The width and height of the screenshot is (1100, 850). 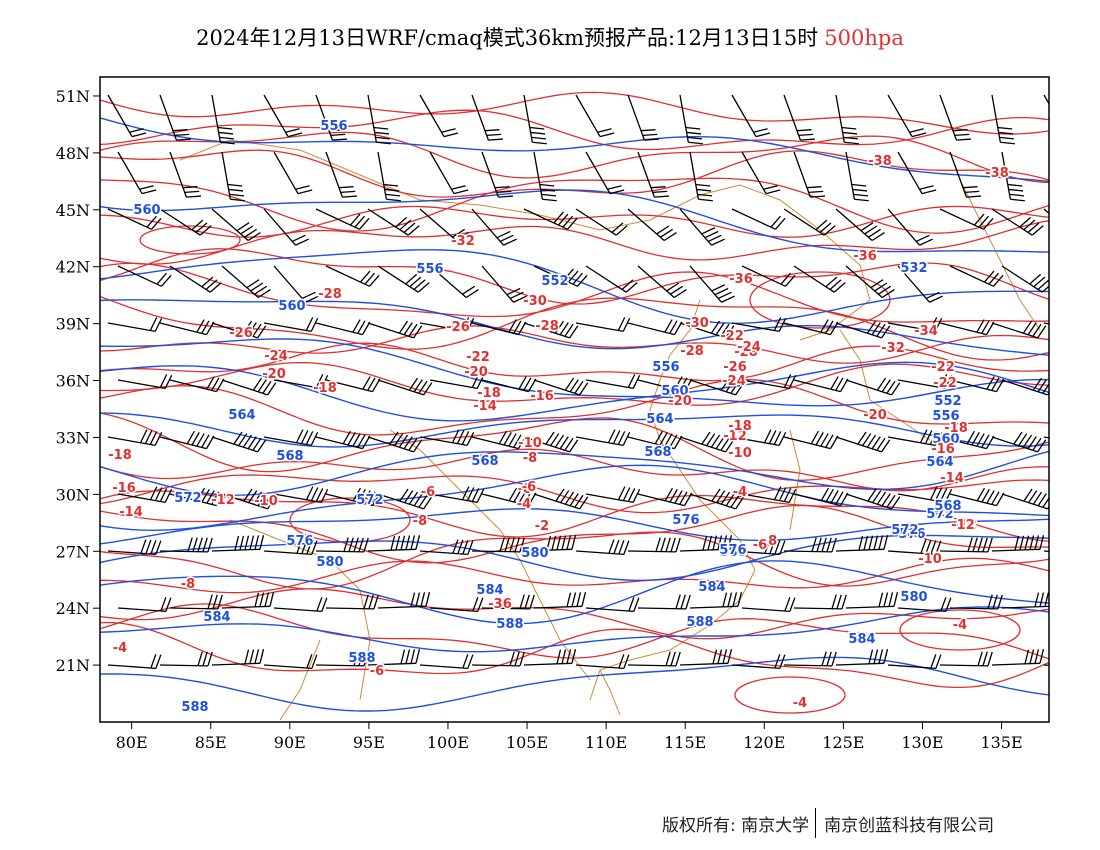 What do you see at coordinates (542, 396) in the screenshot?
I see `contour-label: -16` at bounding box center [542, 396].